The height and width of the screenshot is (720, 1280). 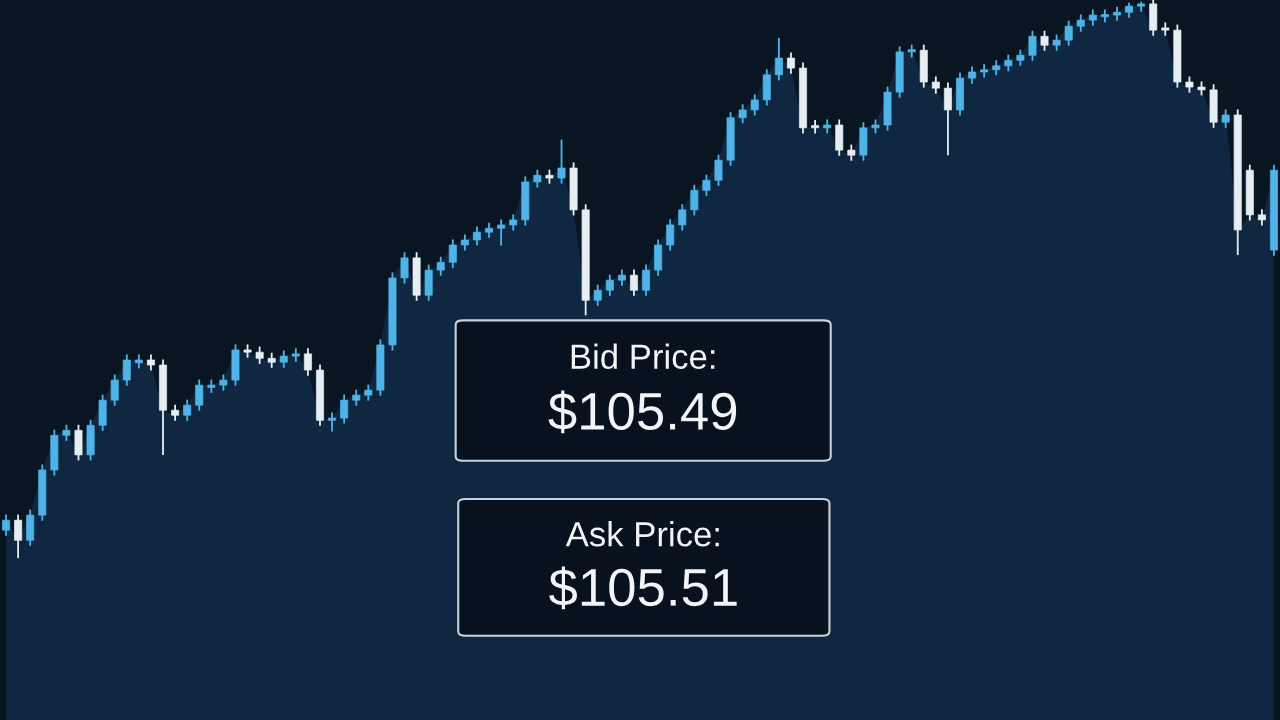 What do you see at coordinates (643, 356) in the screenshot?
I see `annotation: Bid Price:` at bounding box center [643, 356].